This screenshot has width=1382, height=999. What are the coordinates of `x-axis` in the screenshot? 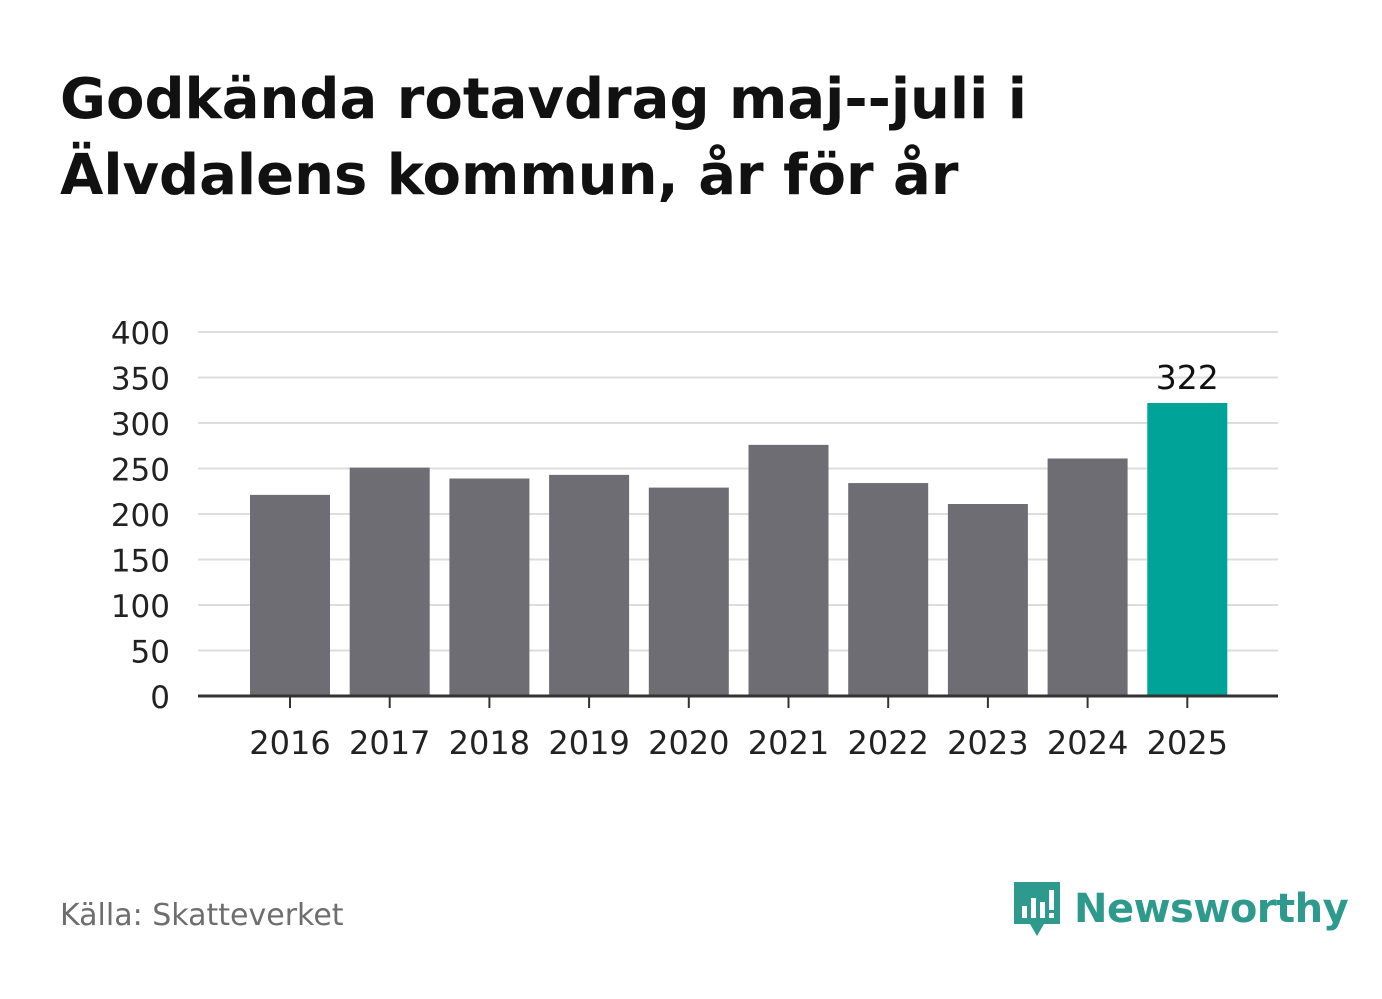 It's located at (738, 701).